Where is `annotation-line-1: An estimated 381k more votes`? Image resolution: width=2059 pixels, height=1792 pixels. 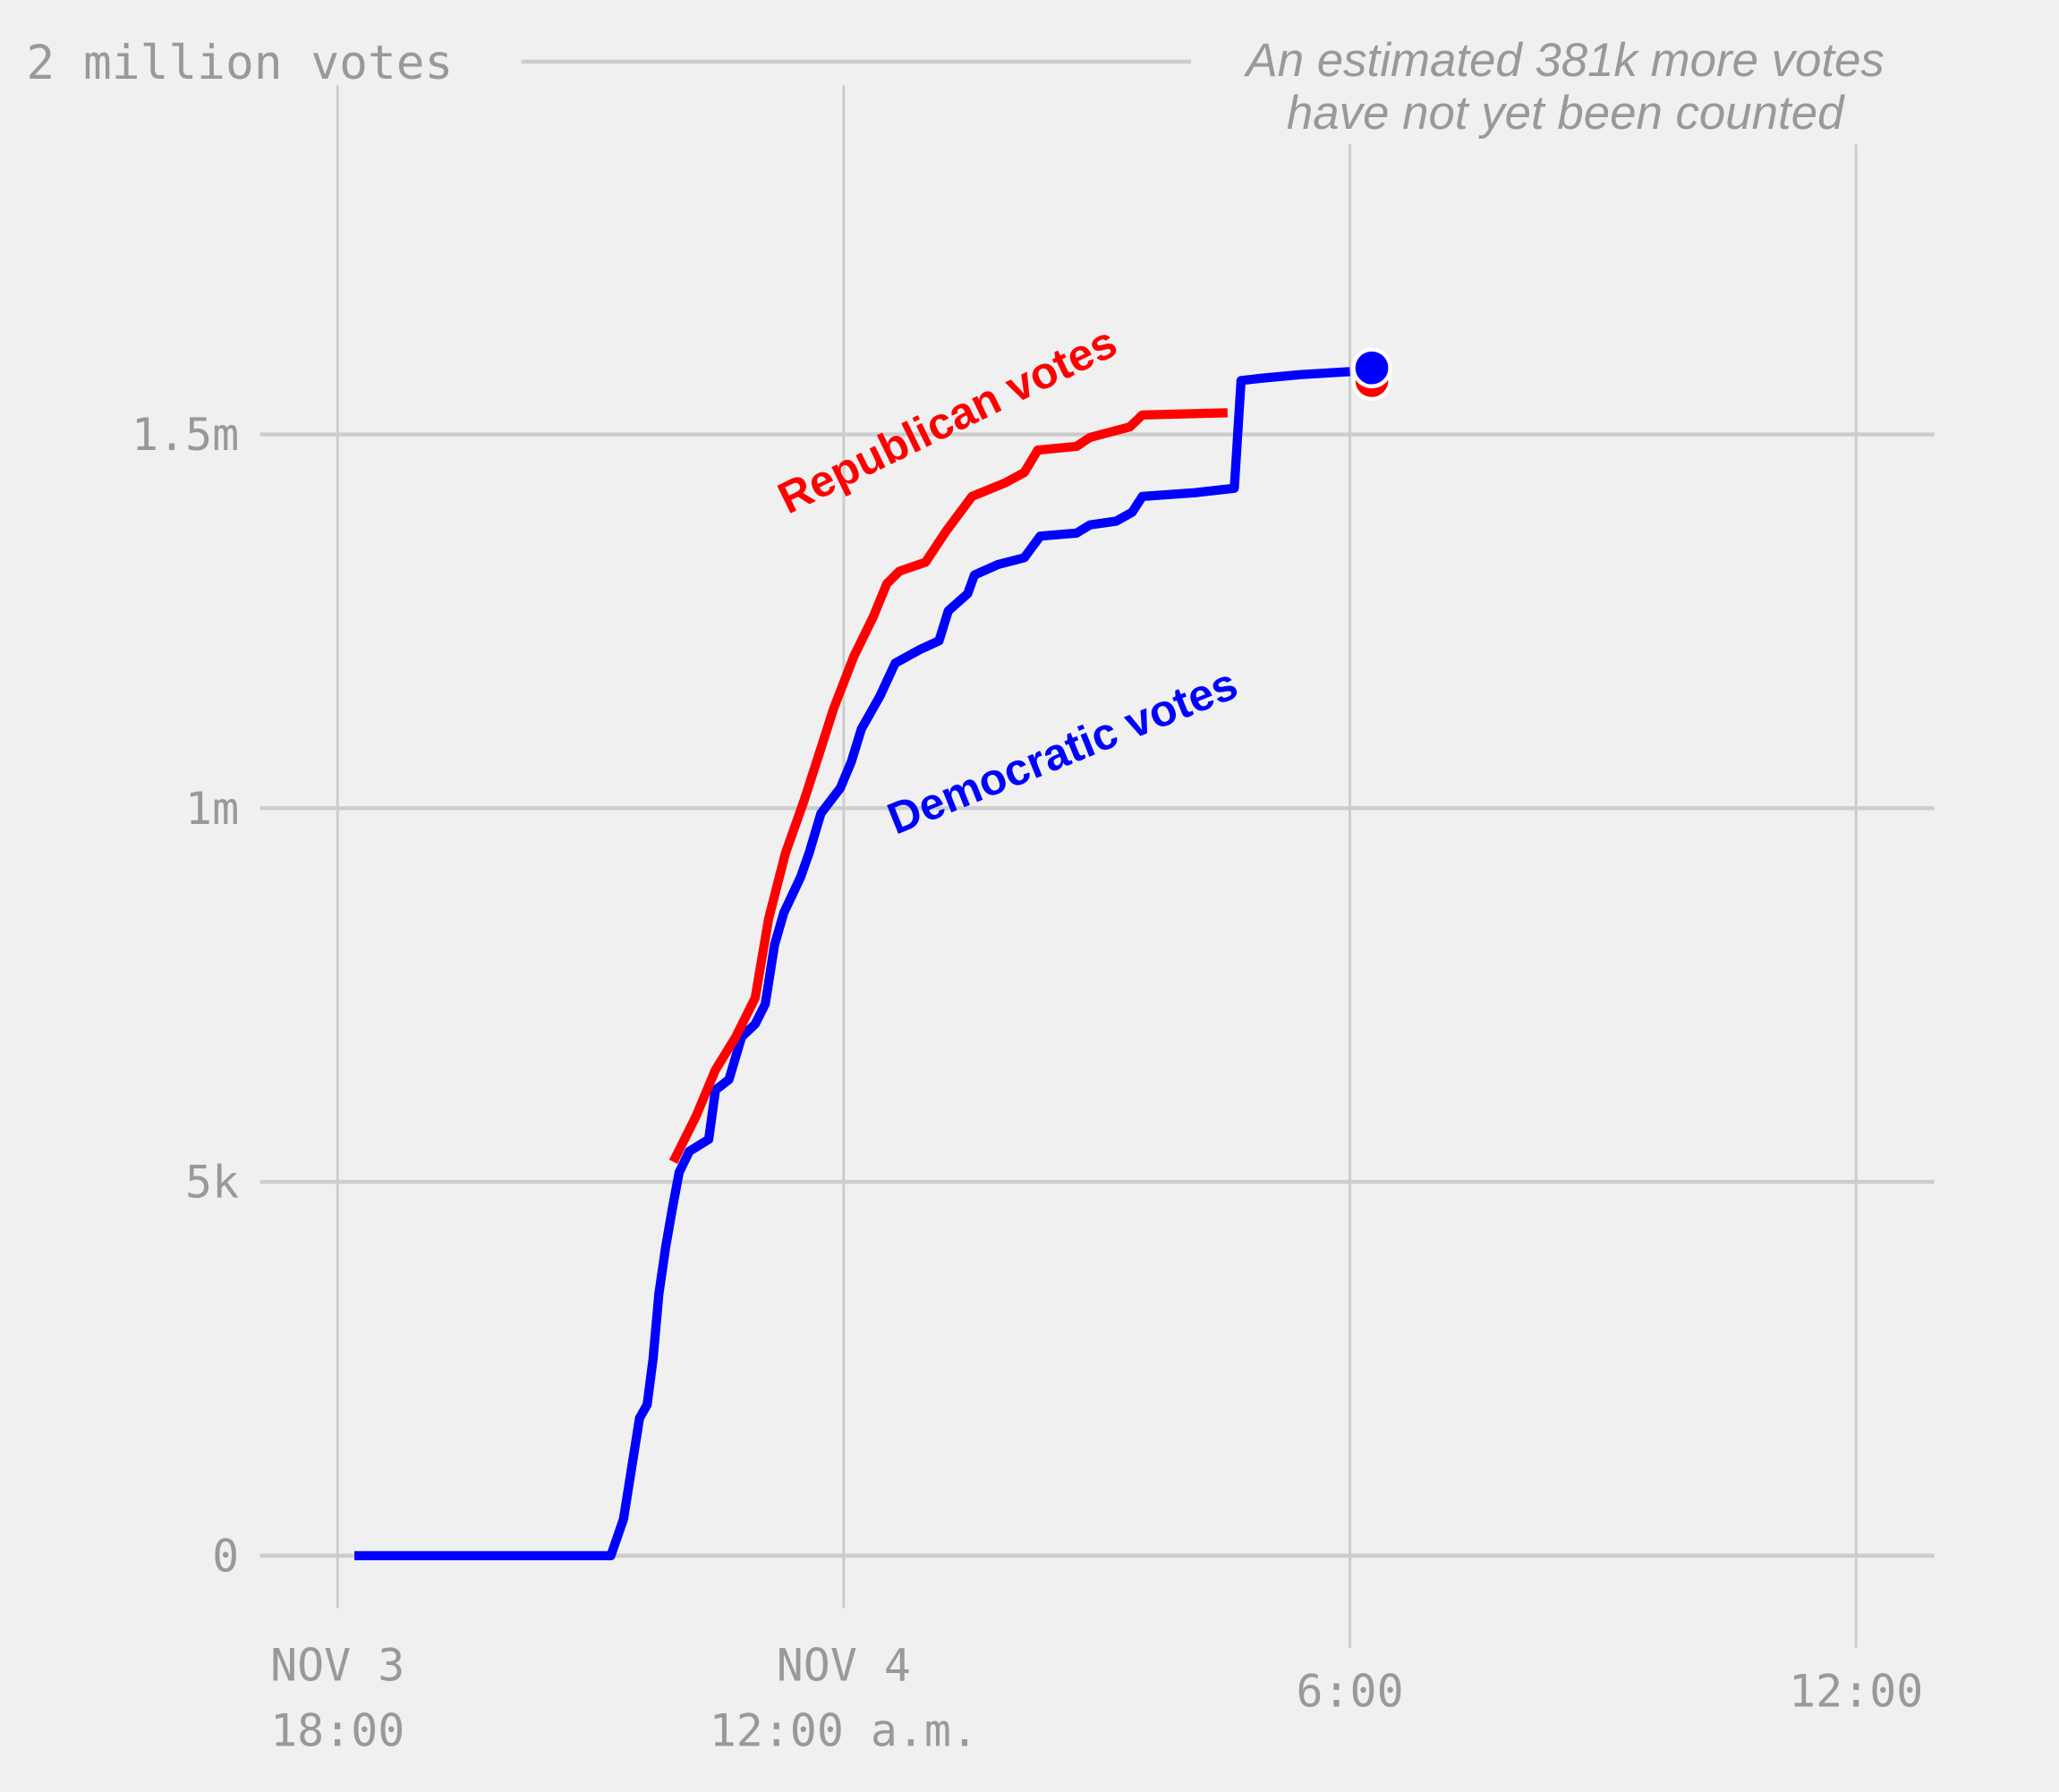 annotation-line-1: An estimated 381k more votes is located at coordinates (1564, 60).